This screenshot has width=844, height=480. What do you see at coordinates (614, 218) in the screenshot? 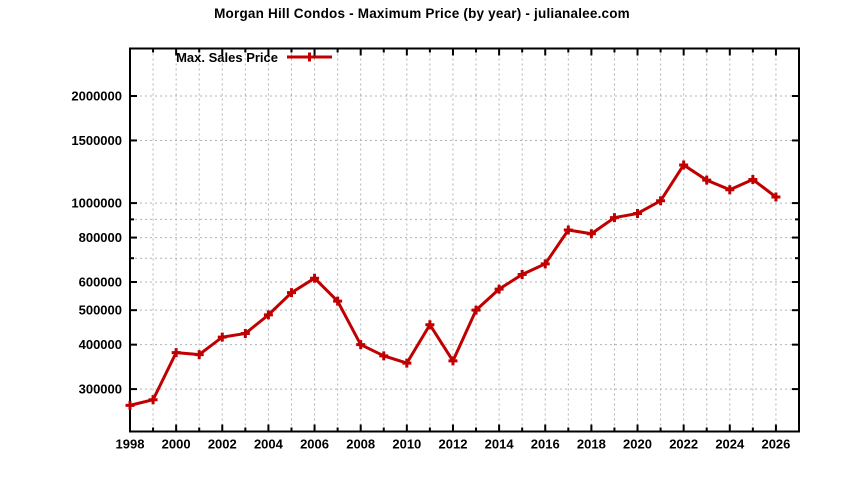
I see `data-point-2019` at bounding box center [614, 218].